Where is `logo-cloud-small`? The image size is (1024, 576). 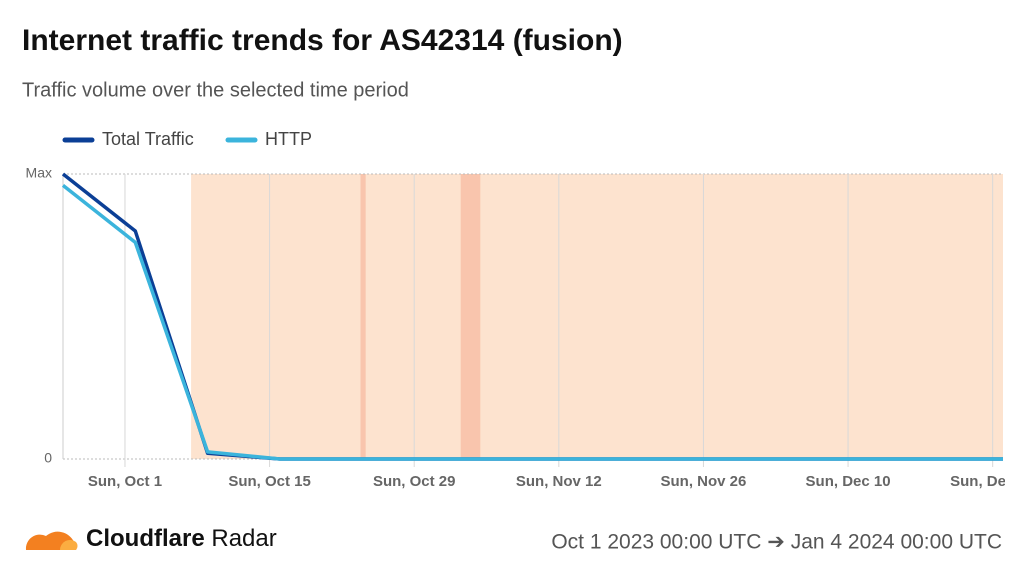
logo-cloud-small is located at coordinates (69, 545).